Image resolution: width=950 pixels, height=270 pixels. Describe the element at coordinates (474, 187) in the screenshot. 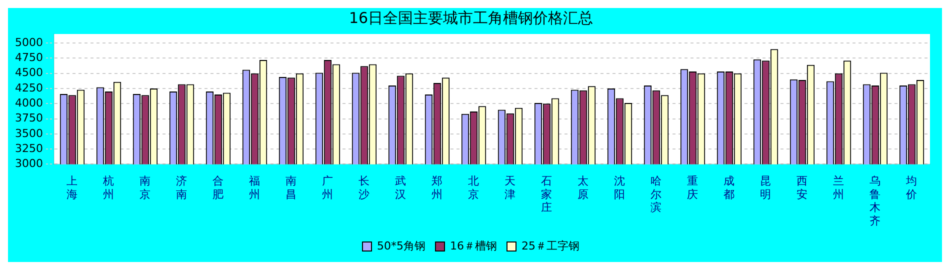

I see `x-tick-label: 北京` at that location.